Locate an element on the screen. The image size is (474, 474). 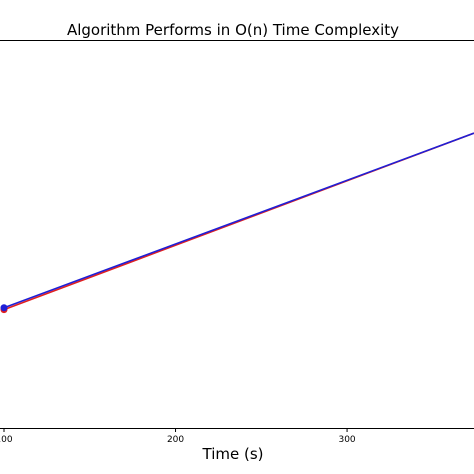
x-axis-label: Time (s) is located at coordinates (233, 454).